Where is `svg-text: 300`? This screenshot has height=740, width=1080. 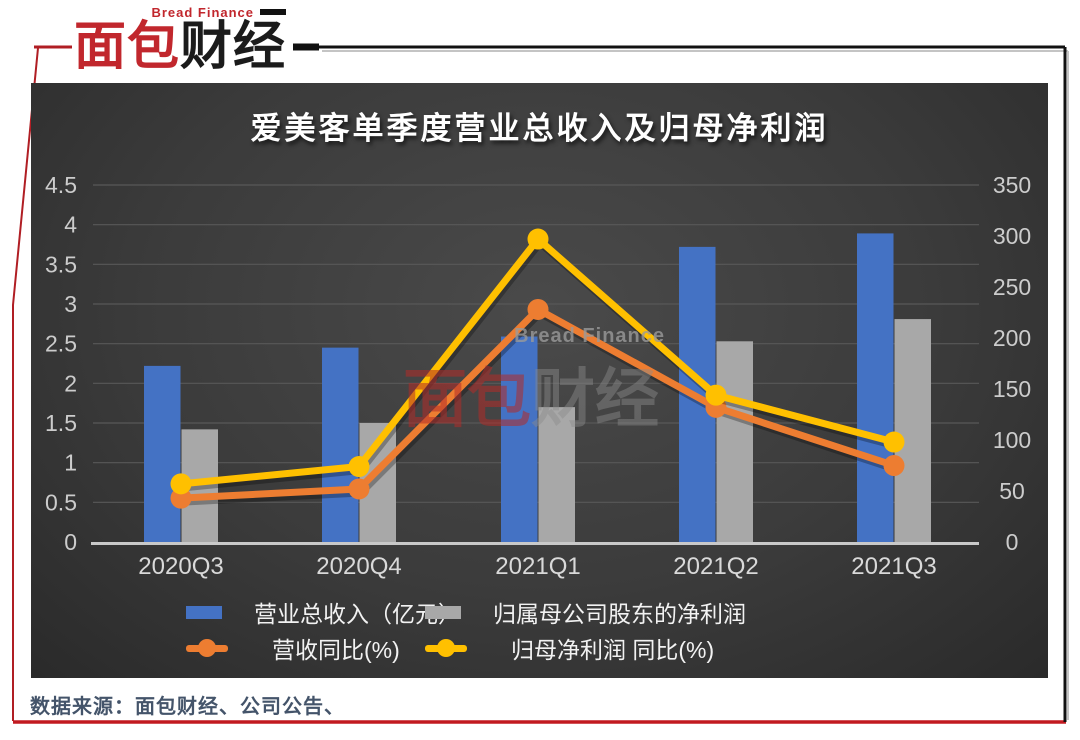 svg-text: 300 is located at coordinates (1012, 236).